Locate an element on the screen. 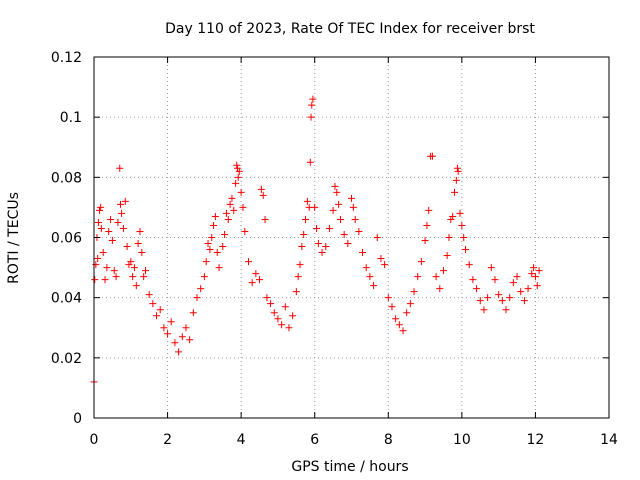  x-tick-label: 10 is located at coordinates (462, 440).